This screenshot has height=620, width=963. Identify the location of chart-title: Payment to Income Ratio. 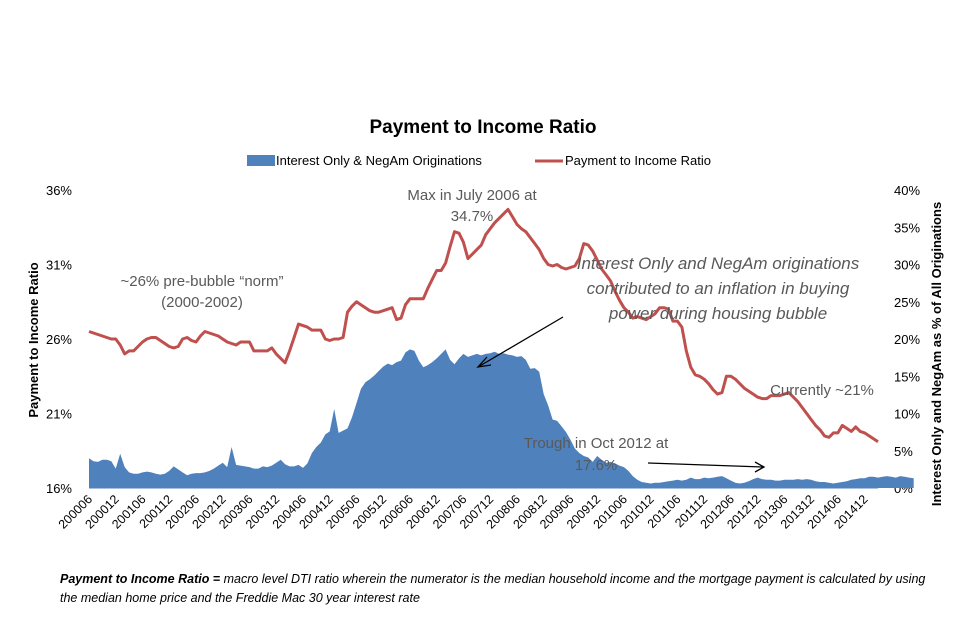
(483, 127).